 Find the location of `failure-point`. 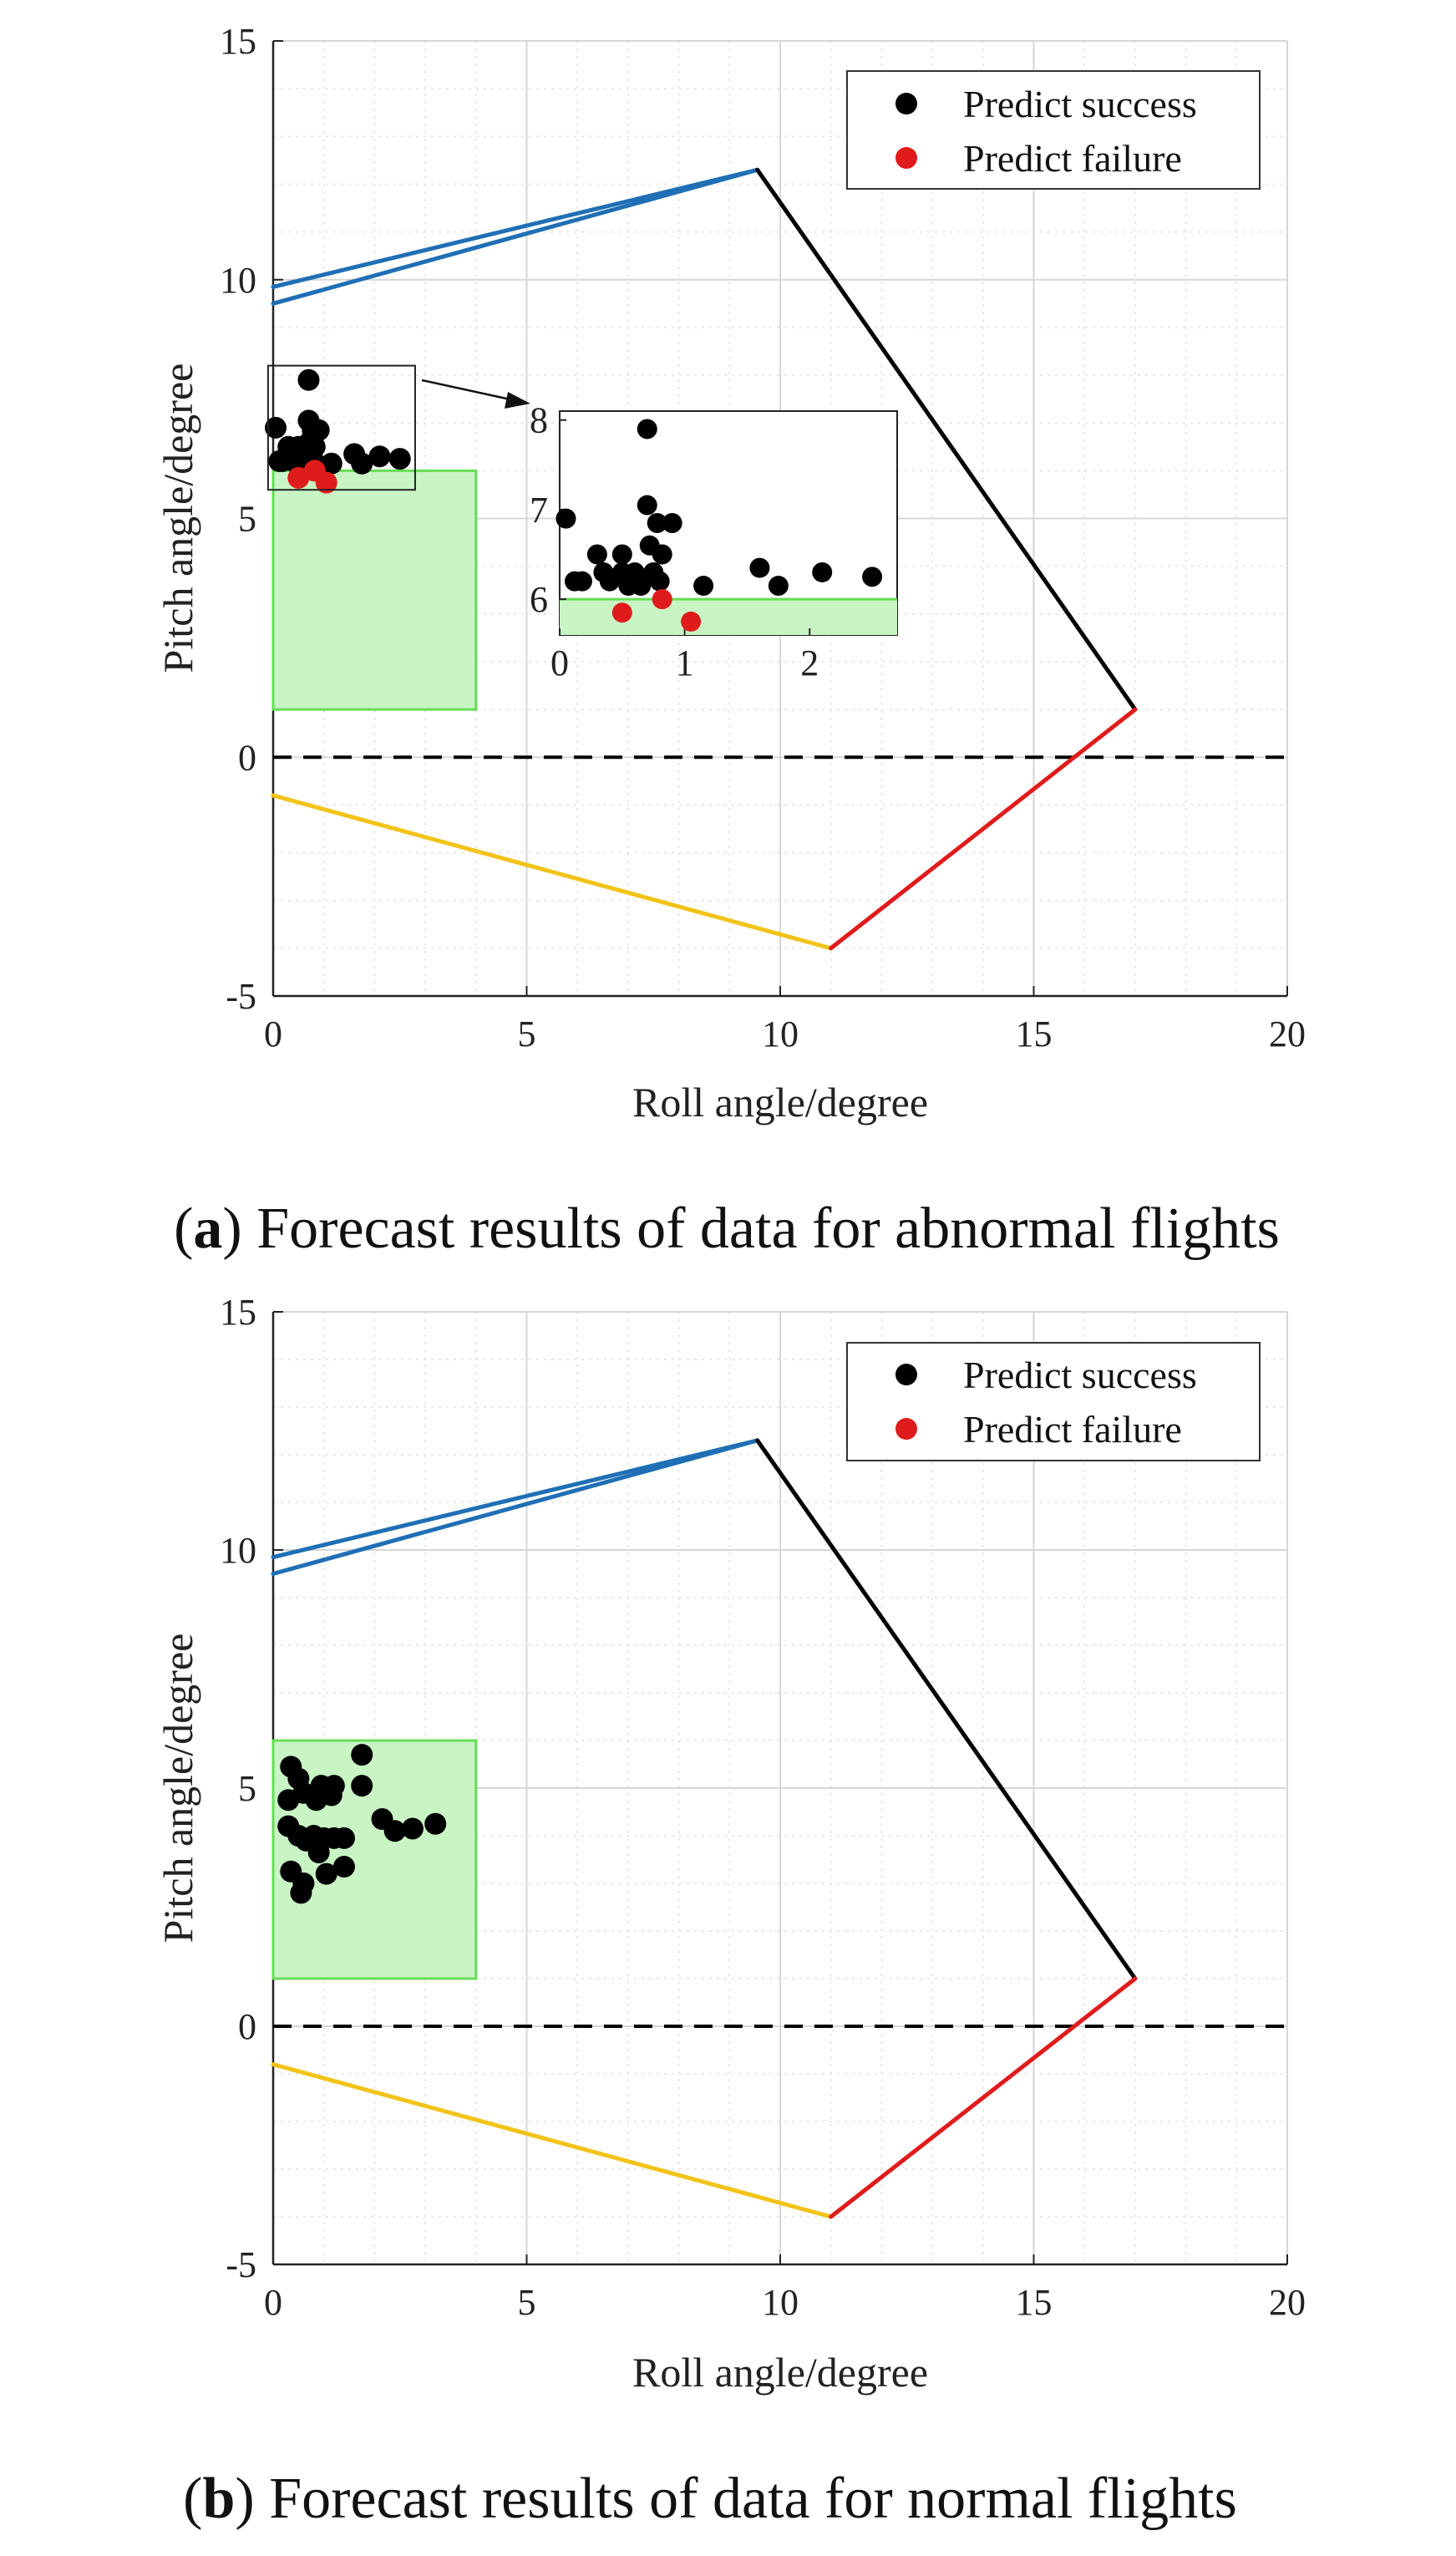

failure-point is located at coordinates (326, 482).